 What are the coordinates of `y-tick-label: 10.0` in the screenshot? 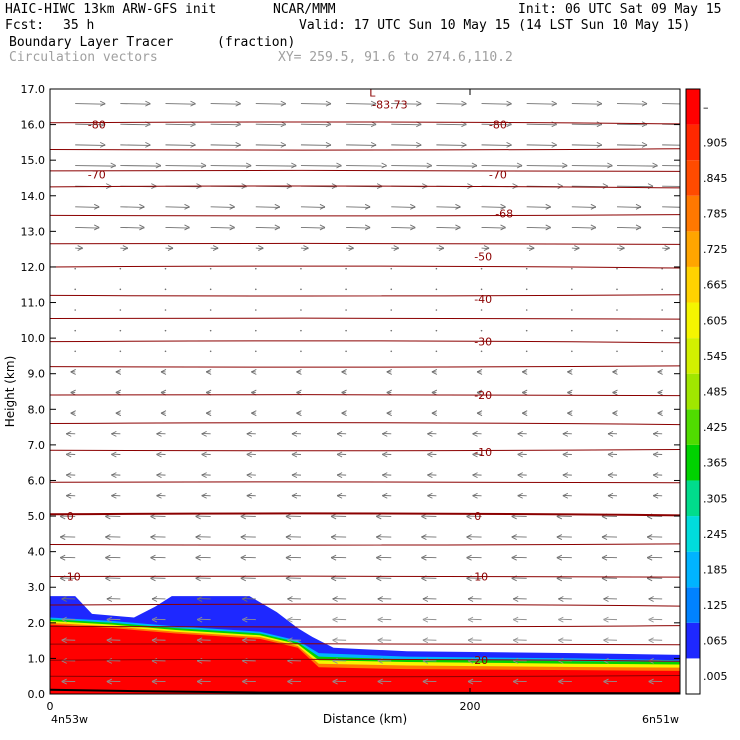 It's located at (33, 338).